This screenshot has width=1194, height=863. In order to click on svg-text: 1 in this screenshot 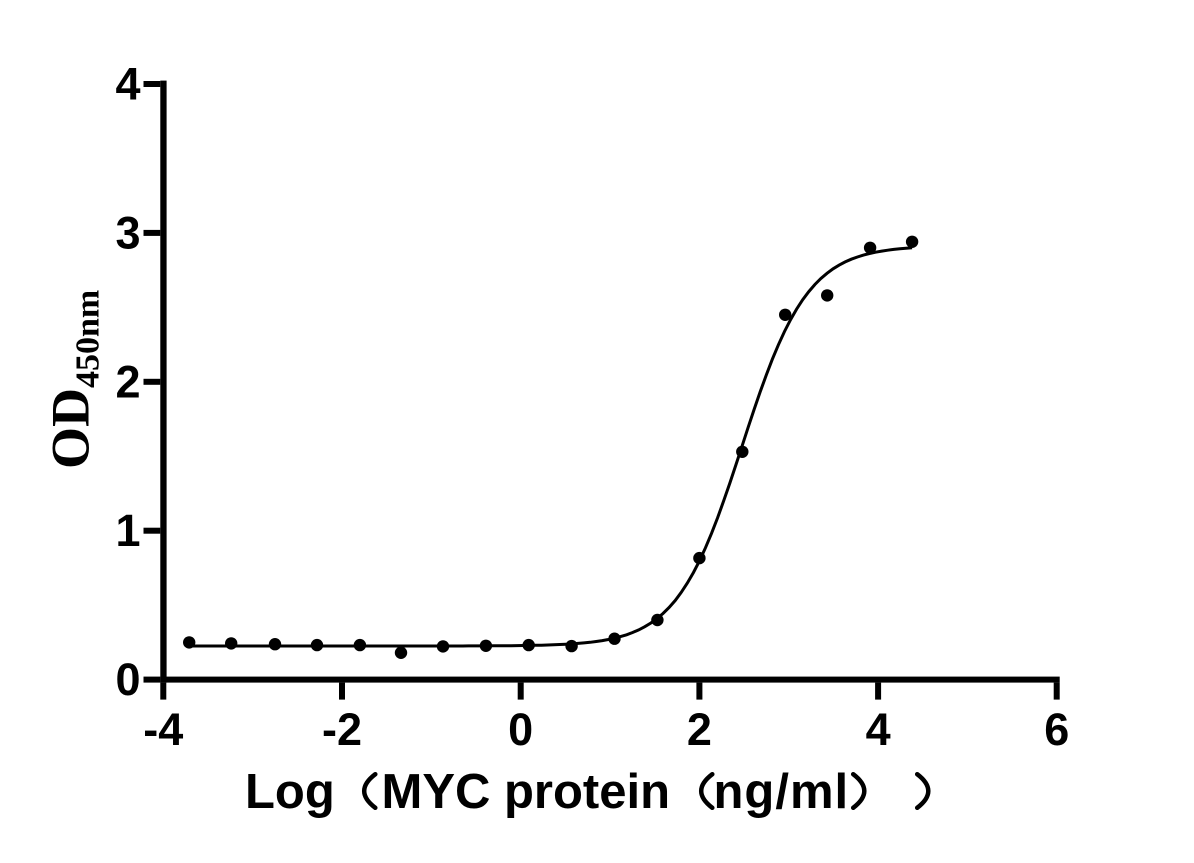, I will do `click(127, 530)`.